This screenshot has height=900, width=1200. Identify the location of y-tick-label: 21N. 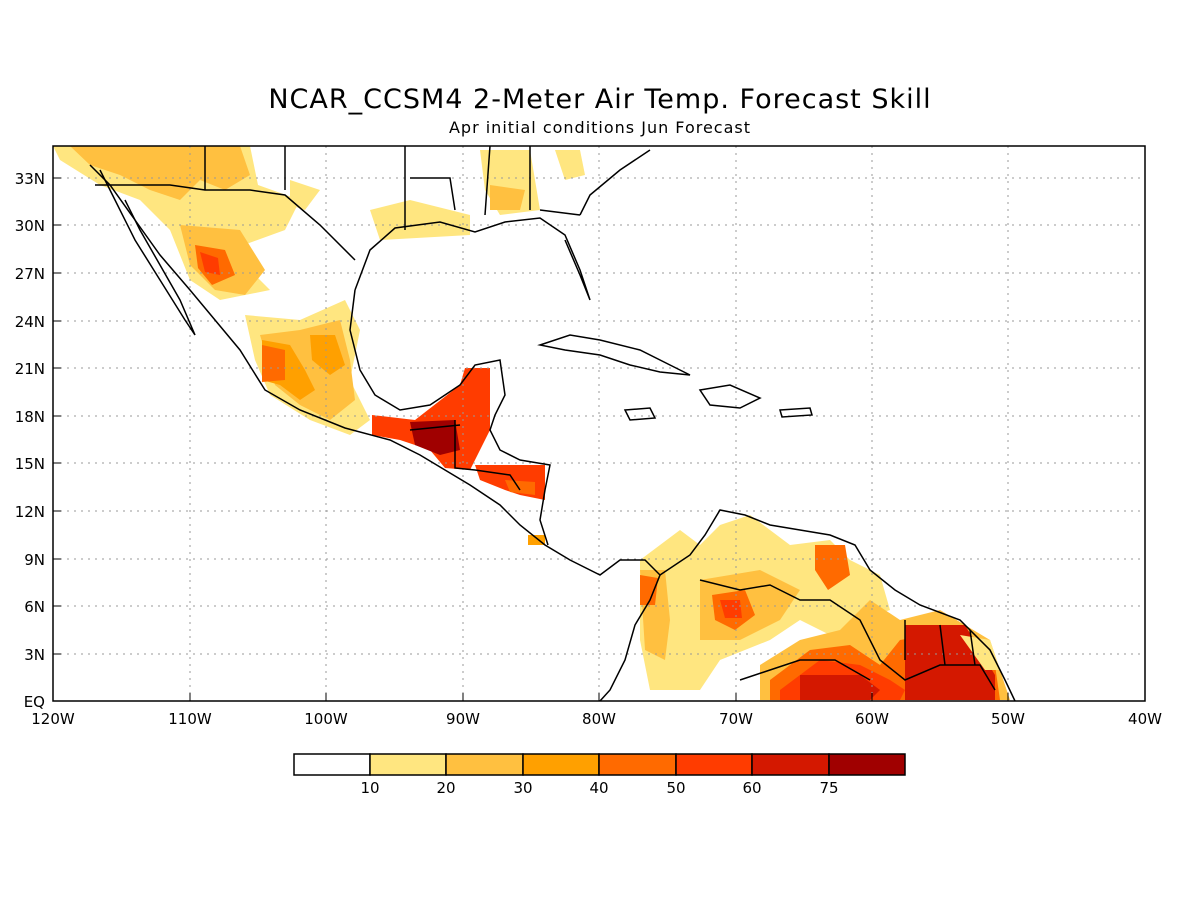
(30, 369).